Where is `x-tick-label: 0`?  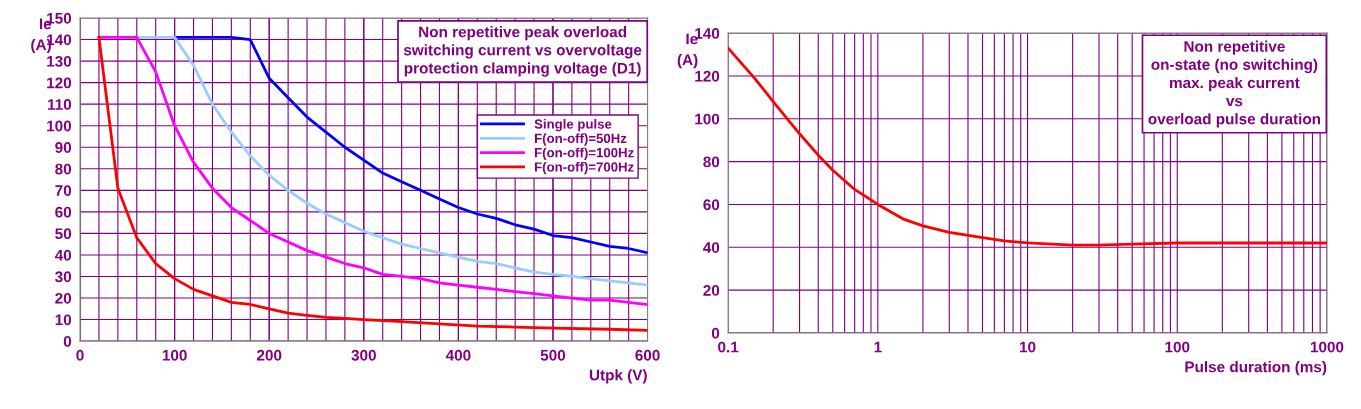 x-tick-label: 0 is located at coordinates (80, 355).